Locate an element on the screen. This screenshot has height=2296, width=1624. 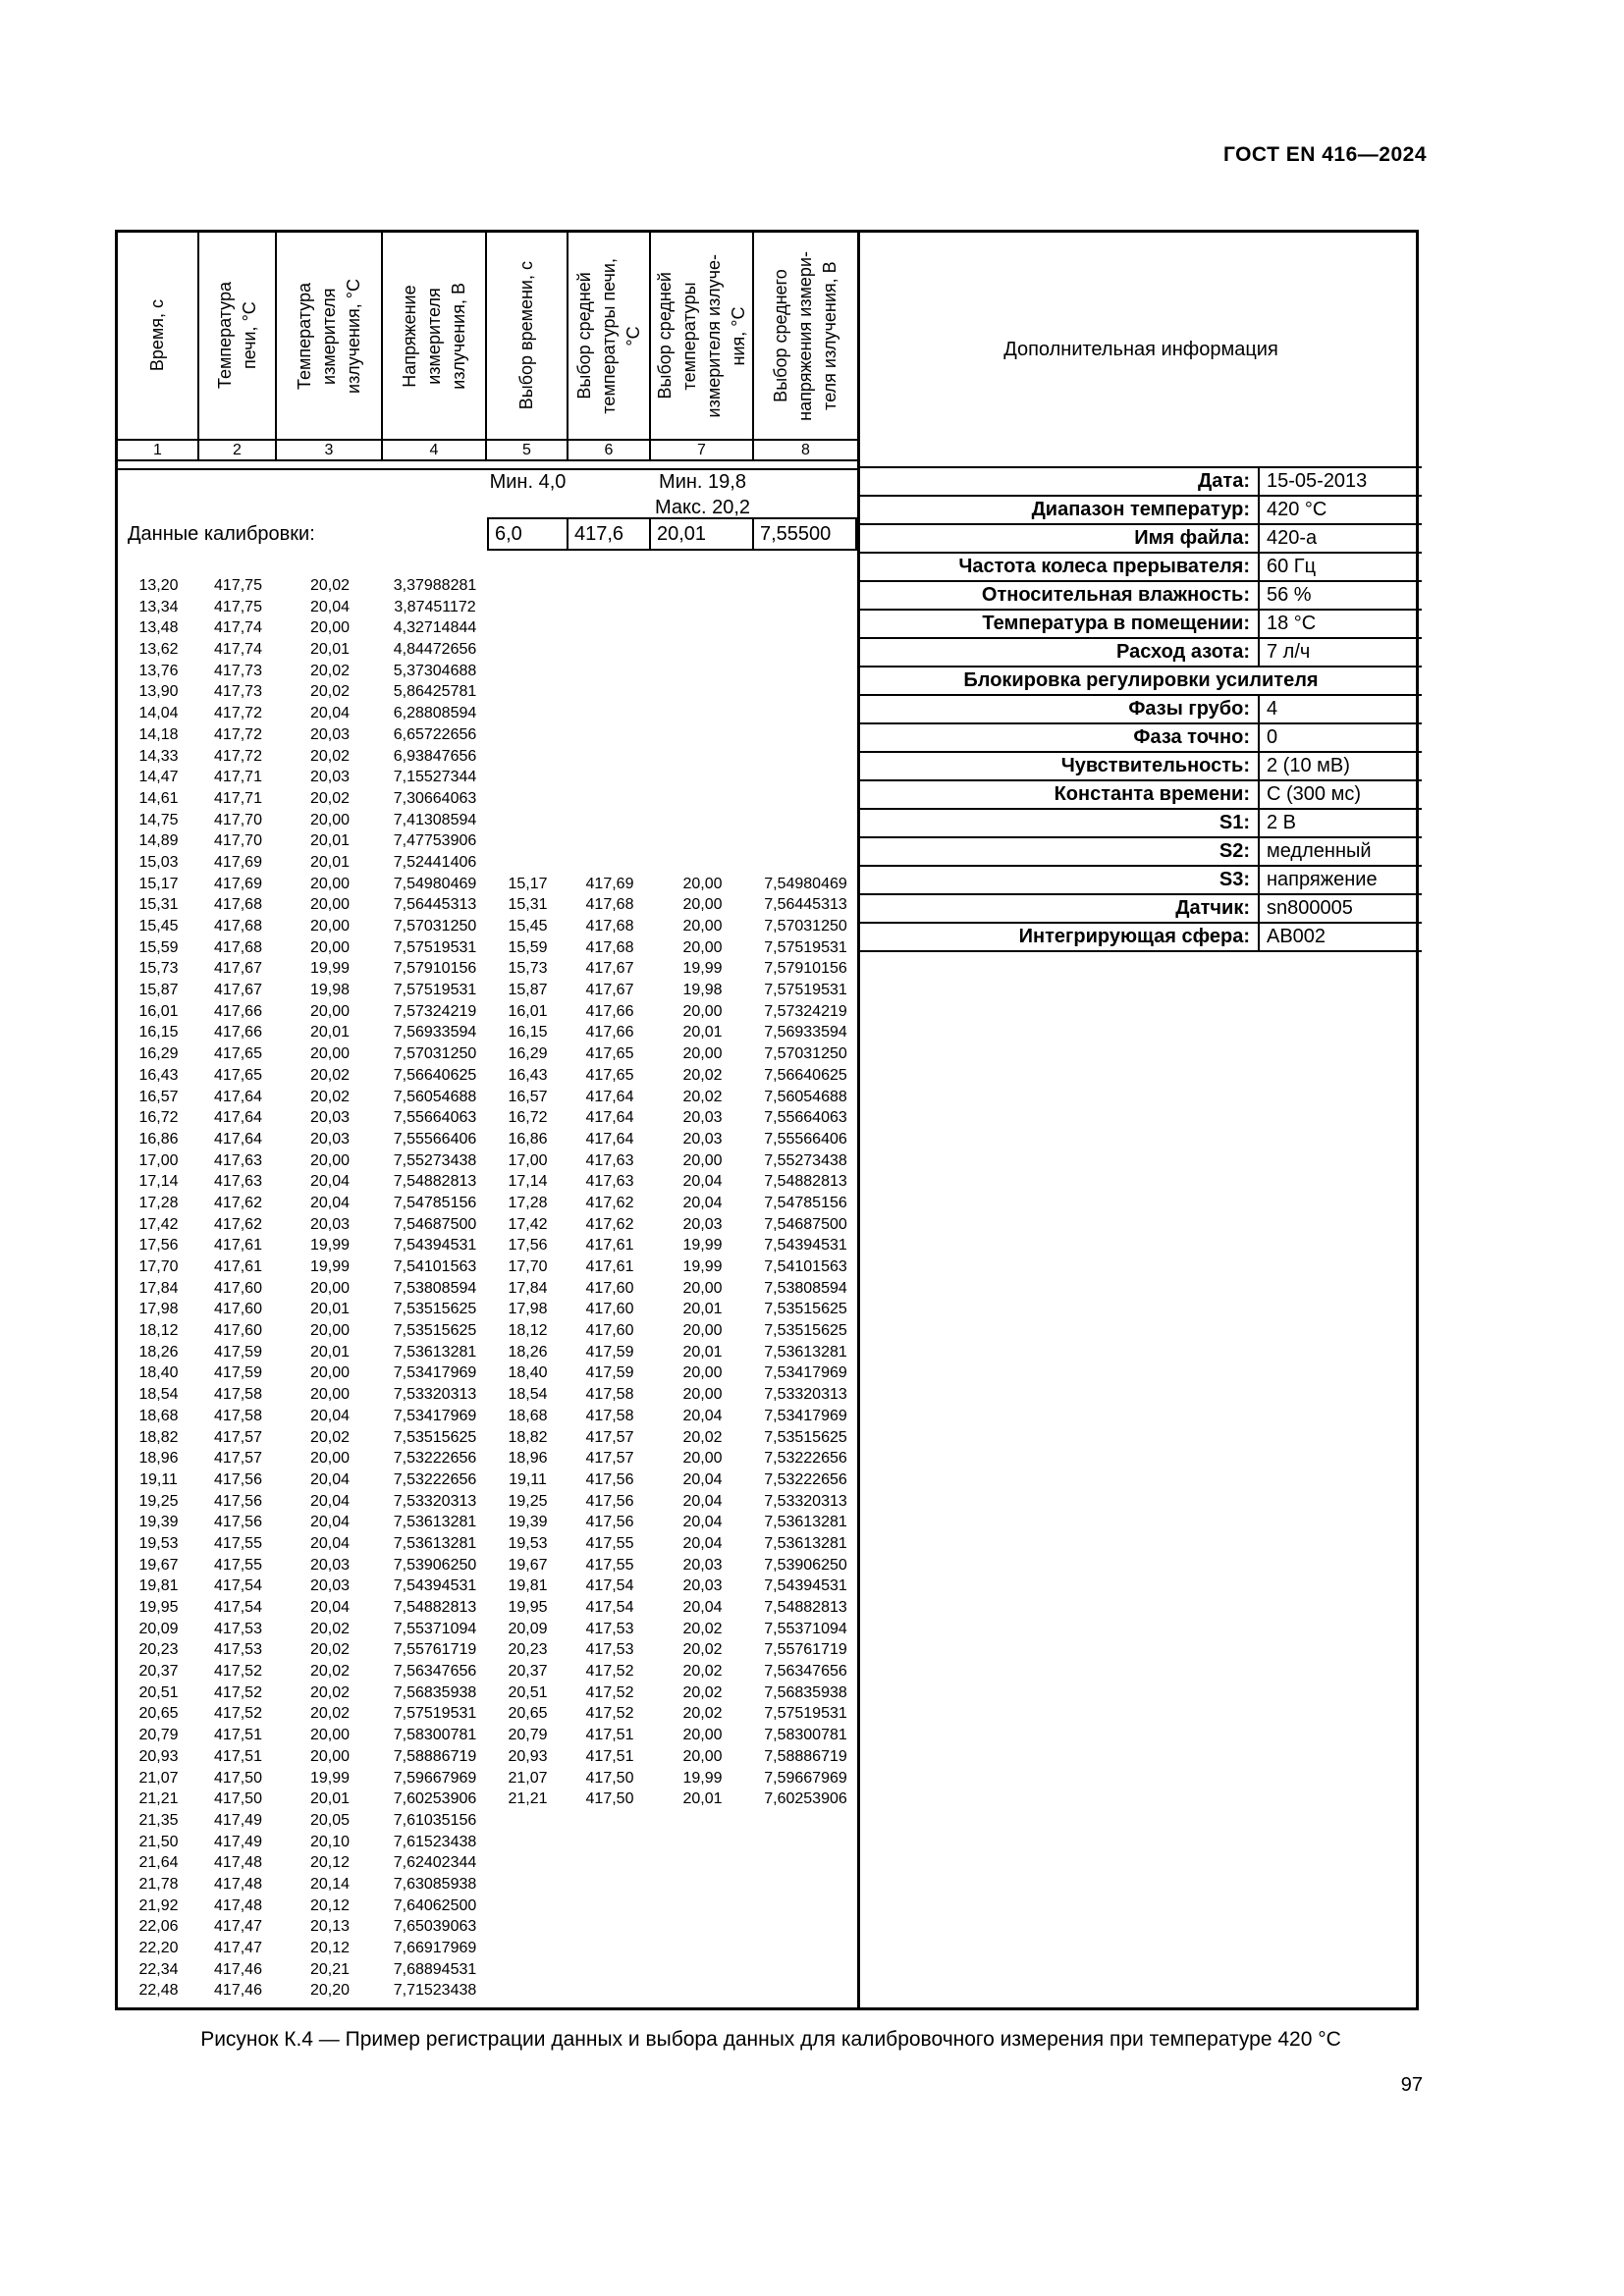
table-cell: 17,00 is located at coordinates (158, 1160).